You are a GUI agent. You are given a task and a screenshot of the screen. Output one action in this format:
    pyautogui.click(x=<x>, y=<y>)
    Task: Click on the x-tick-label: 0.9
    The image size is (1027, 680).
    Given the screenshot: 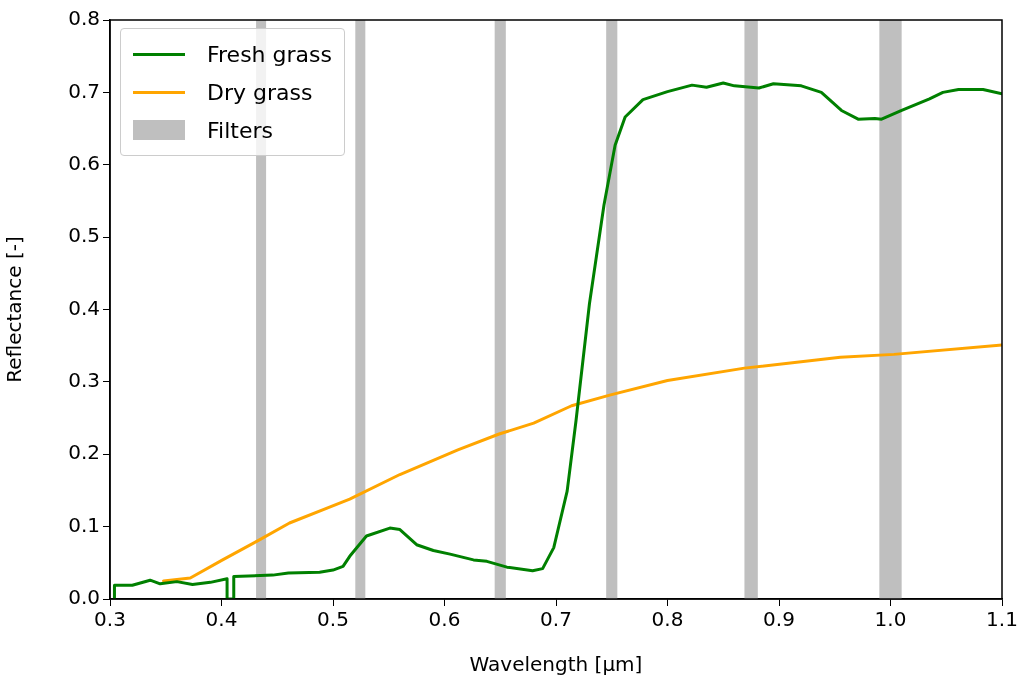 What is the action you would take?
    pyautogui.click(x=779, y=619)
    